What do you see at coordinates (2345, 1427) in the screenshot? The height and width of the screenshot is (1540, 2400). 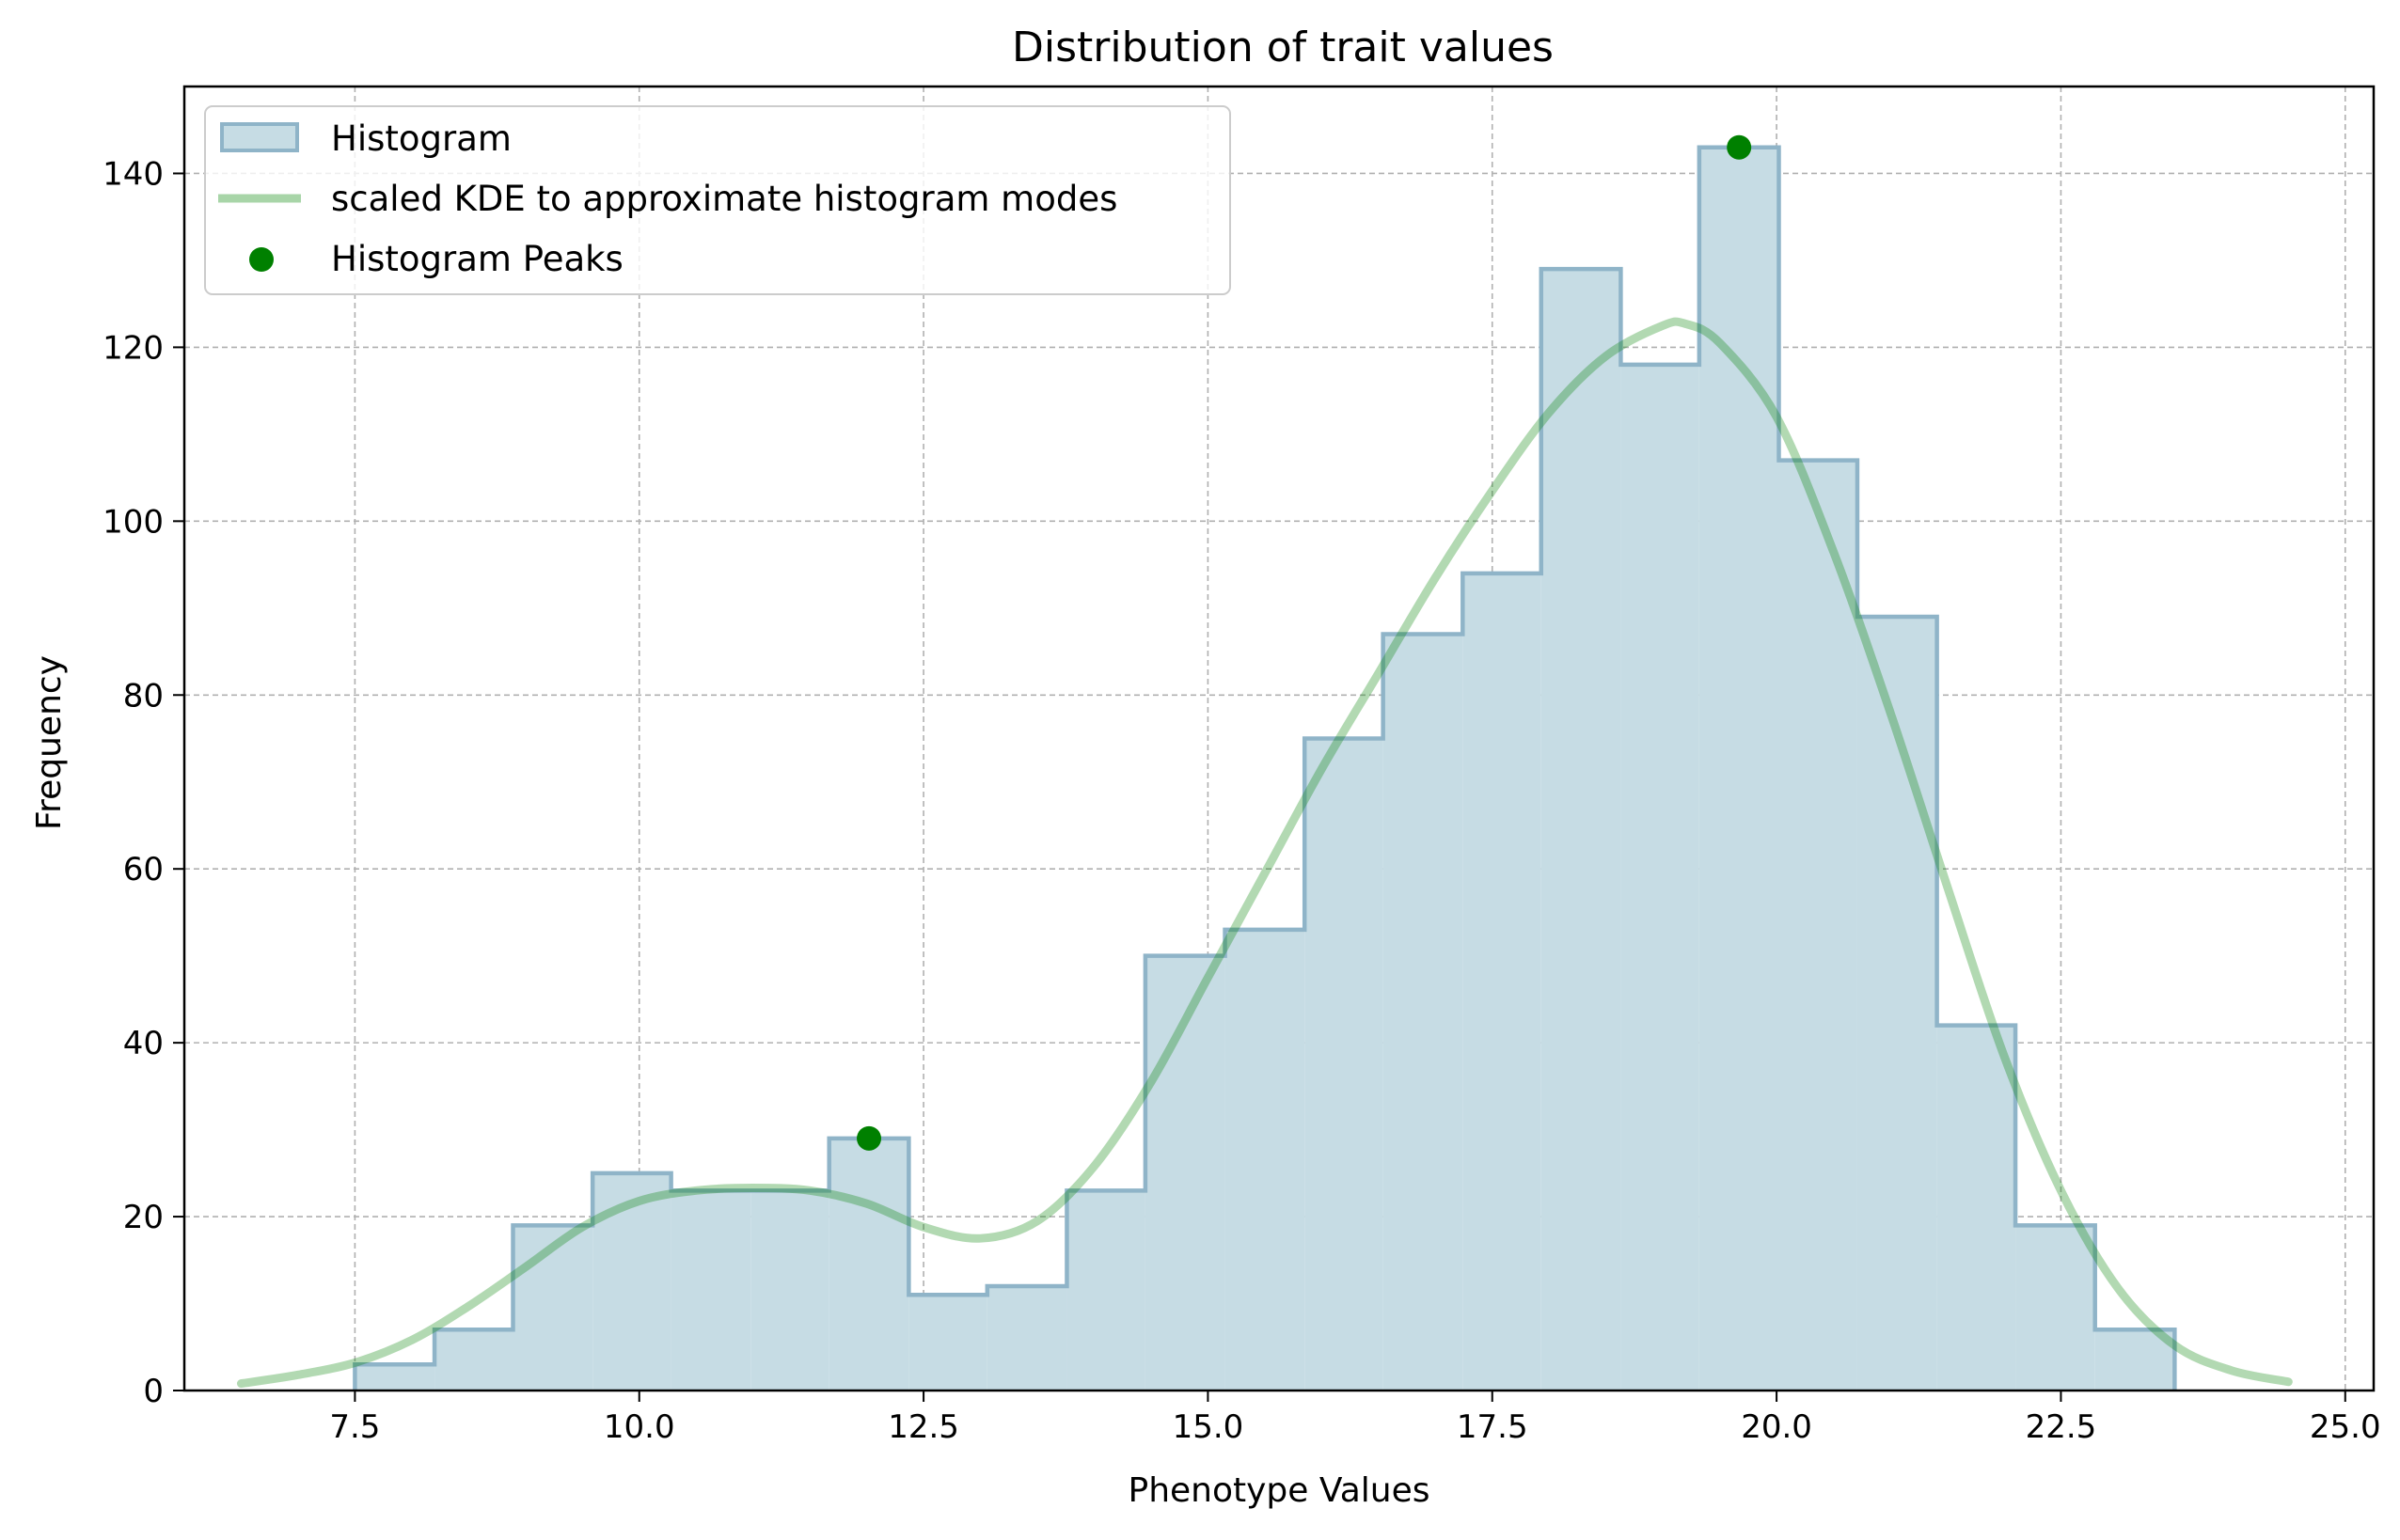 I see `x-tick-label: 25.0` at bounding box center [2345, 1427].